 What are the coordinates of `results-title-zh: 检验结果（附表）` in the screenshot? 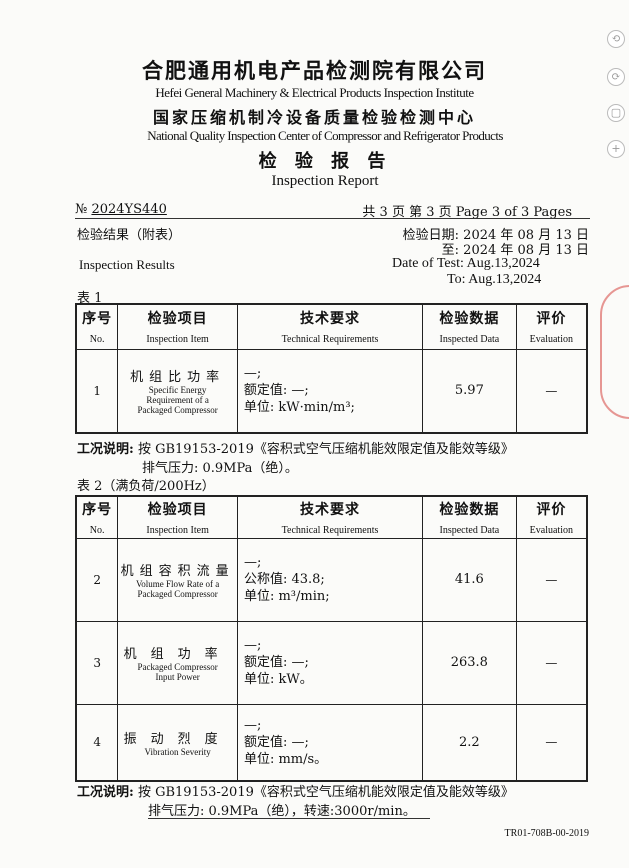 It's located at (129, 235).